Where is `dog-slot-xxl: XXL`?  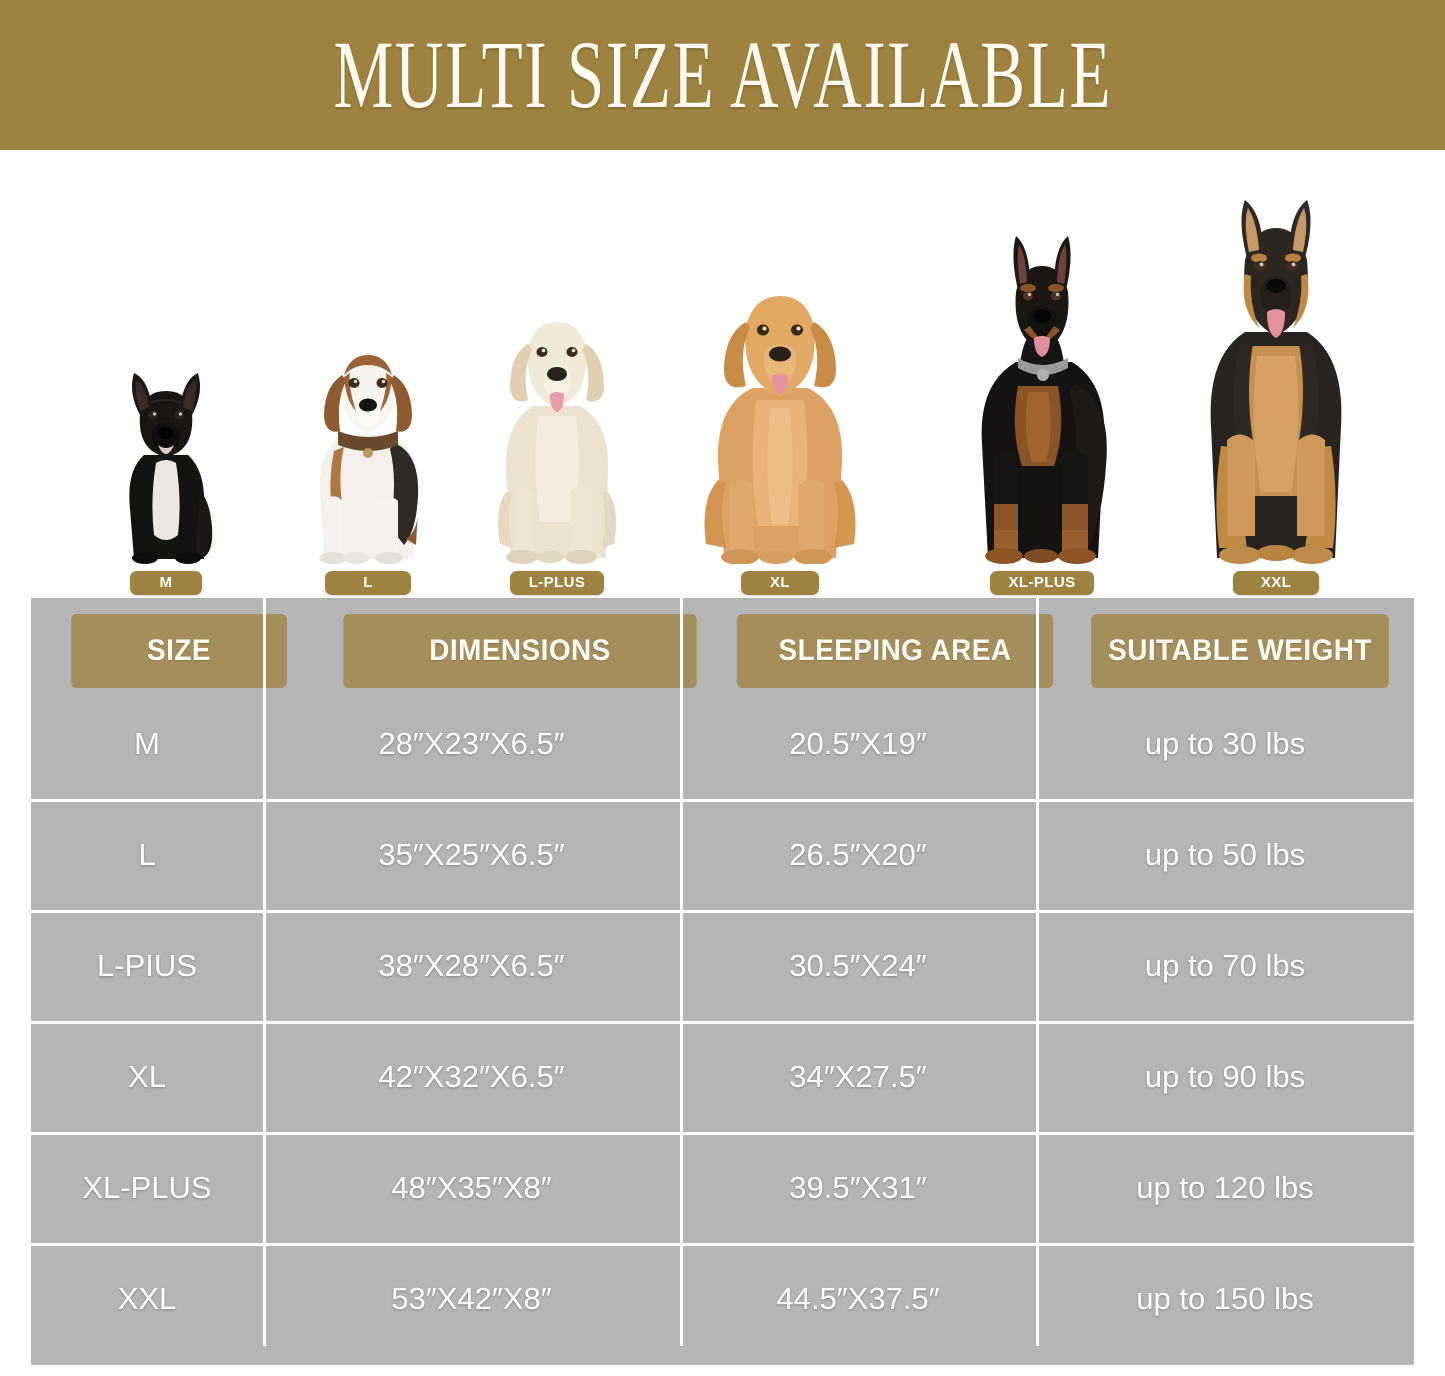 dog-slot-xxl: XXL is located at coordinates (1276, 395).